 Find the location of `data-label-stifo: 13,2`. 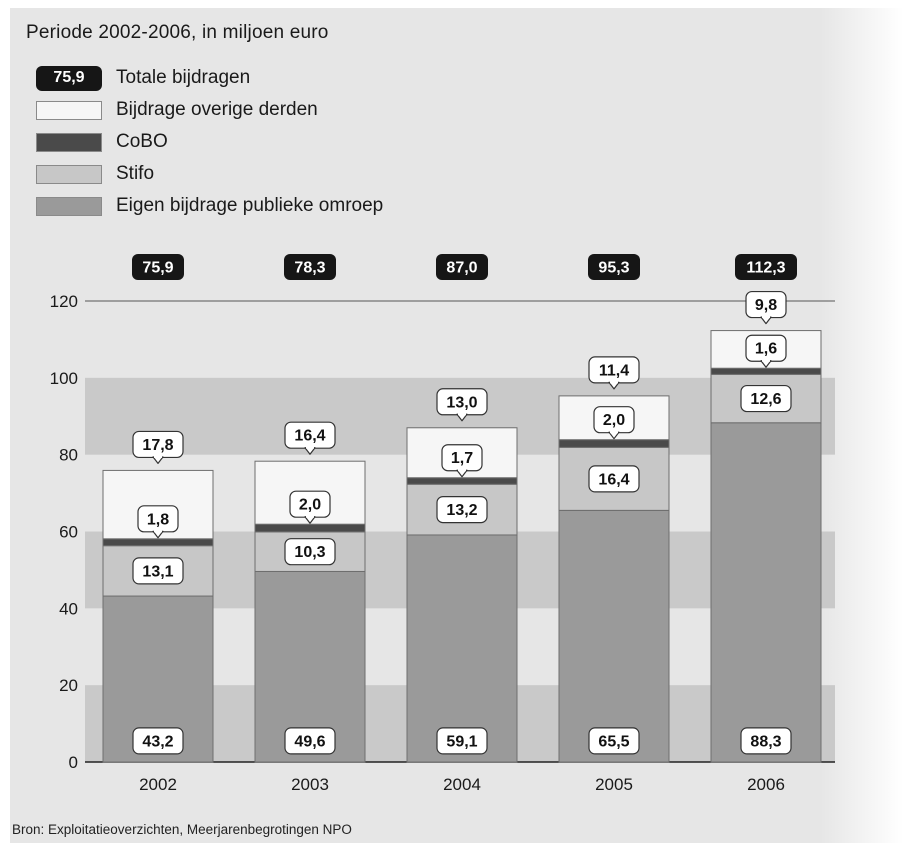

data-label-stifo: 13,2 is located at coordinates (462, 510).